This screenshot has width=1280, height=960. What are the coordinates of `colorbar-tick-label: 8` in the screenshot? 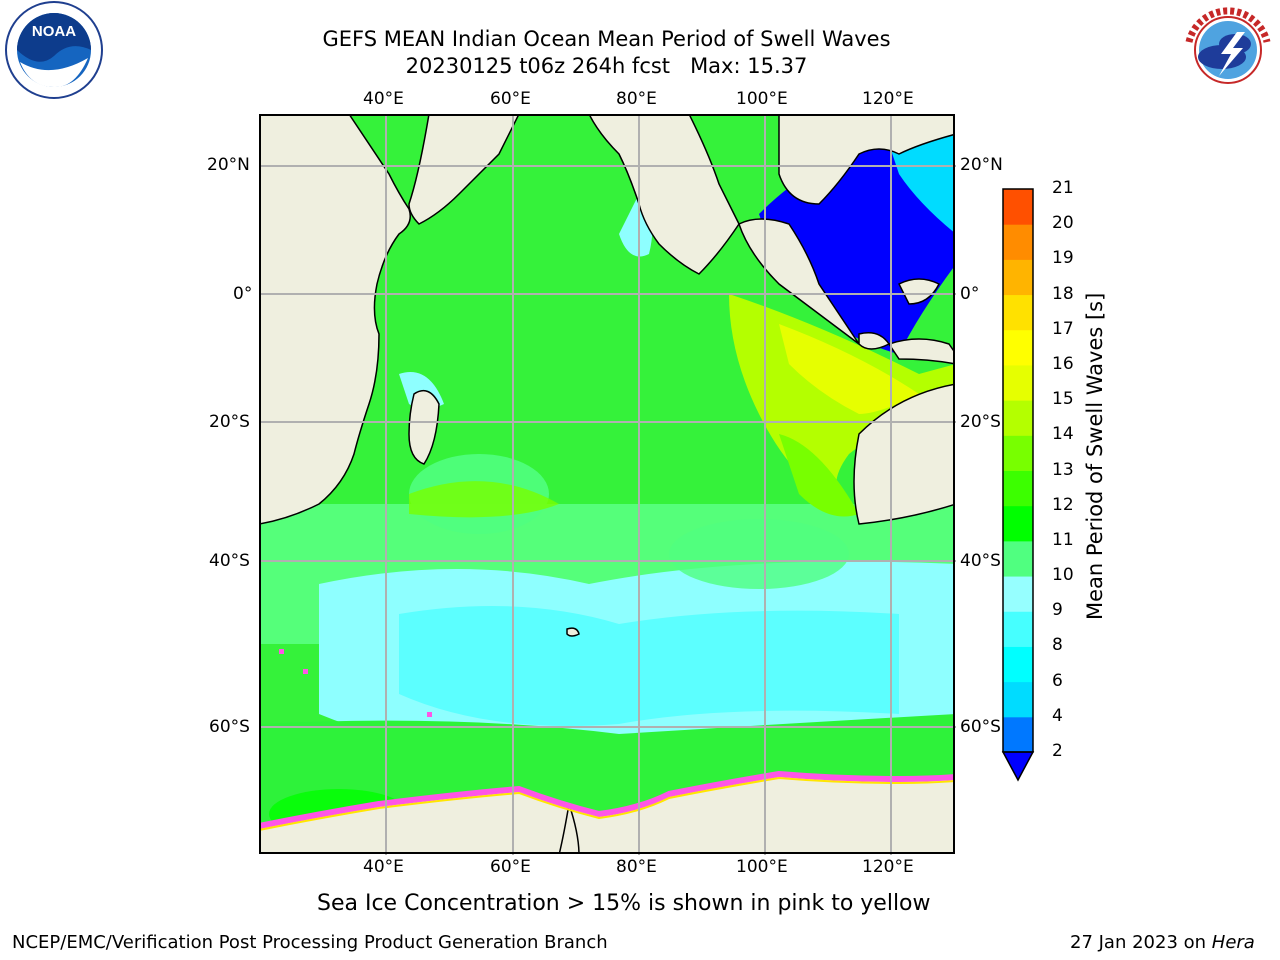 It's located at (1057, 645).